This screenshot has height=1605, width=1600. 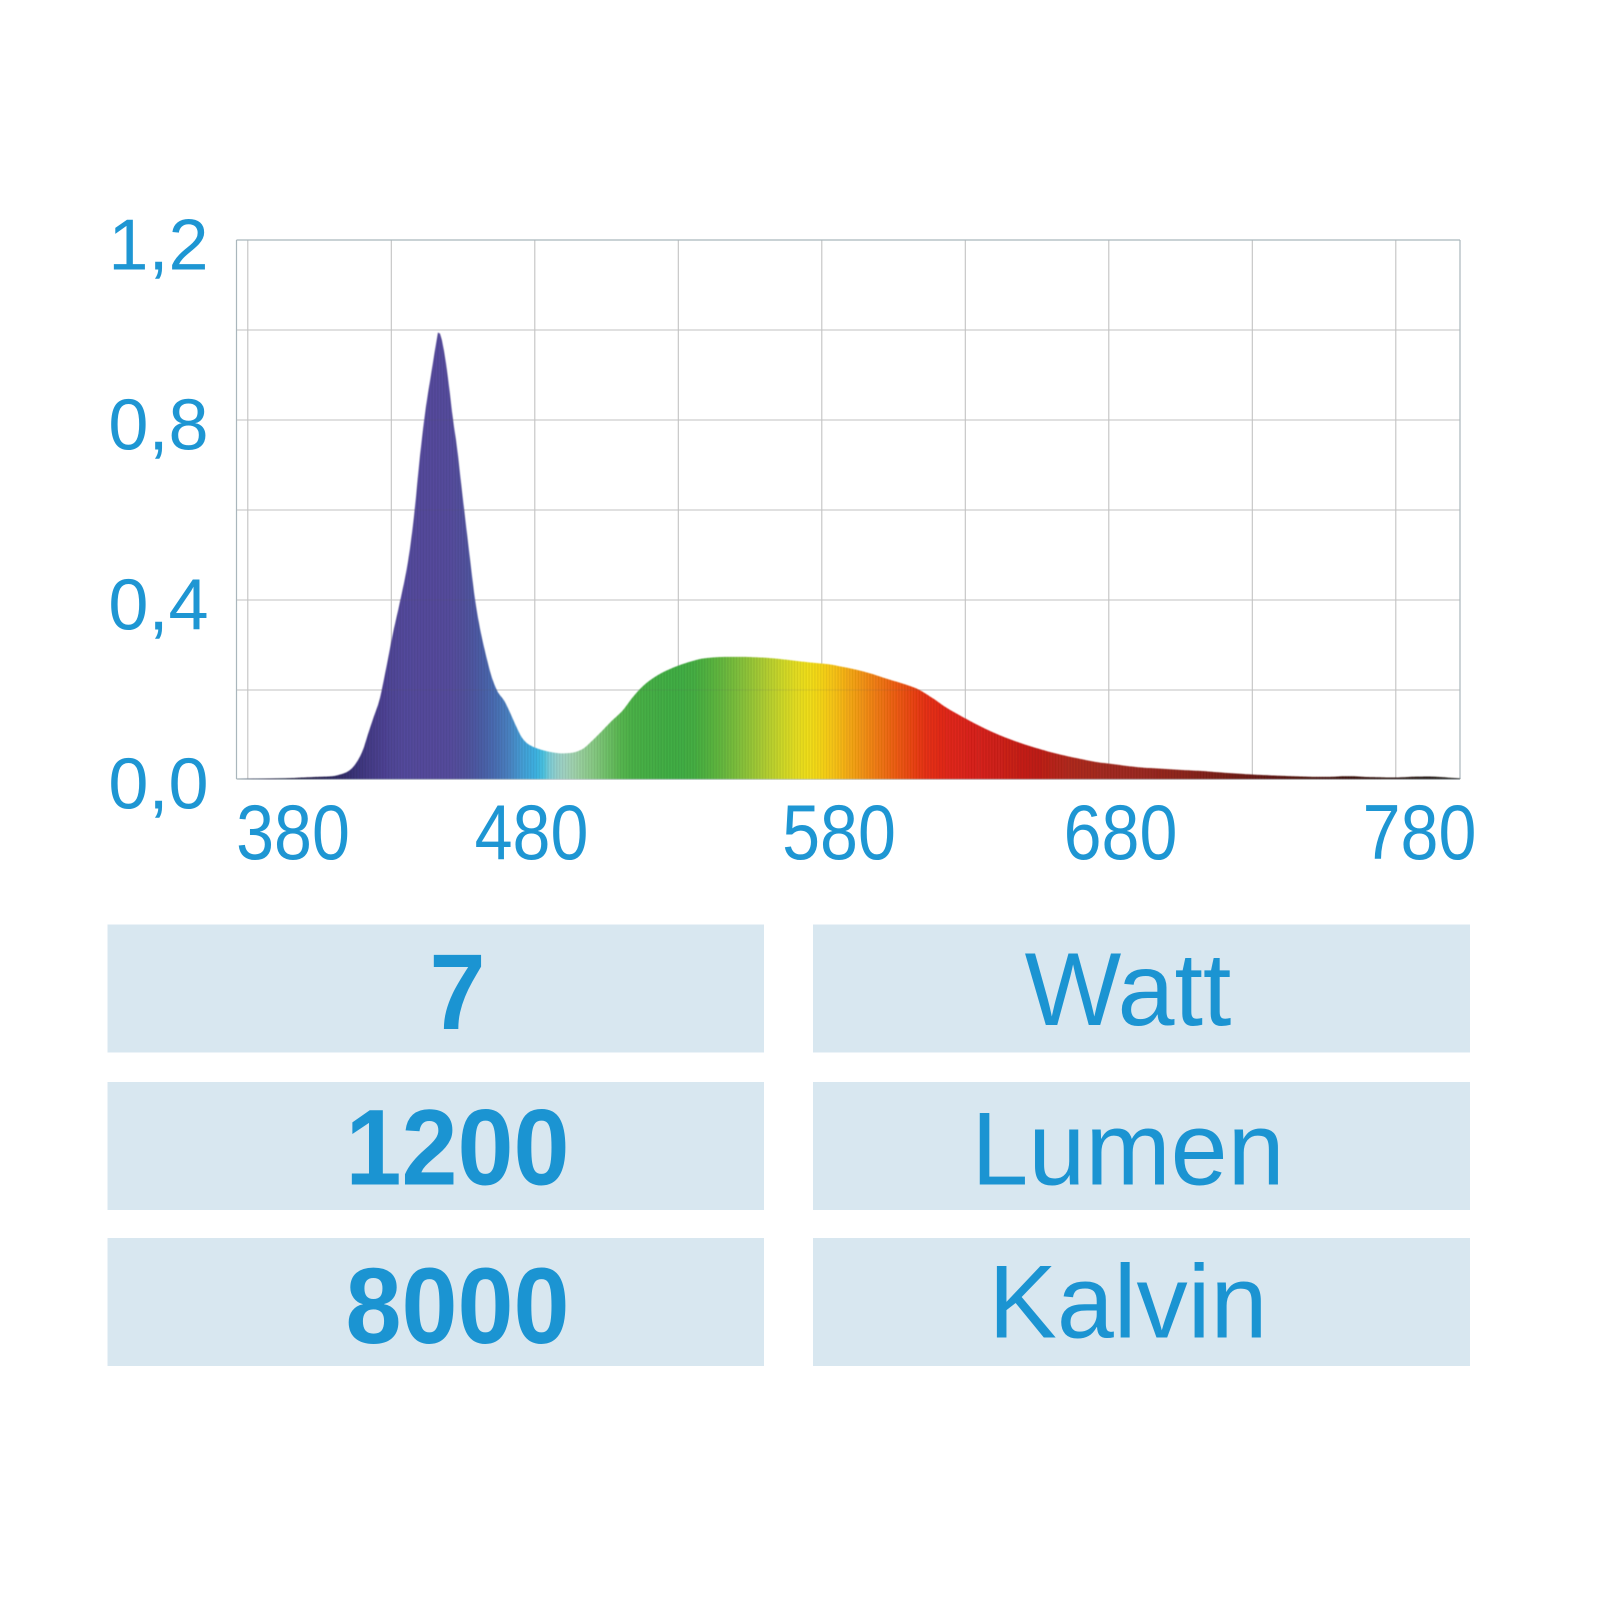 I want to click on svg-text: 0,4, so click(x=158, y=606).